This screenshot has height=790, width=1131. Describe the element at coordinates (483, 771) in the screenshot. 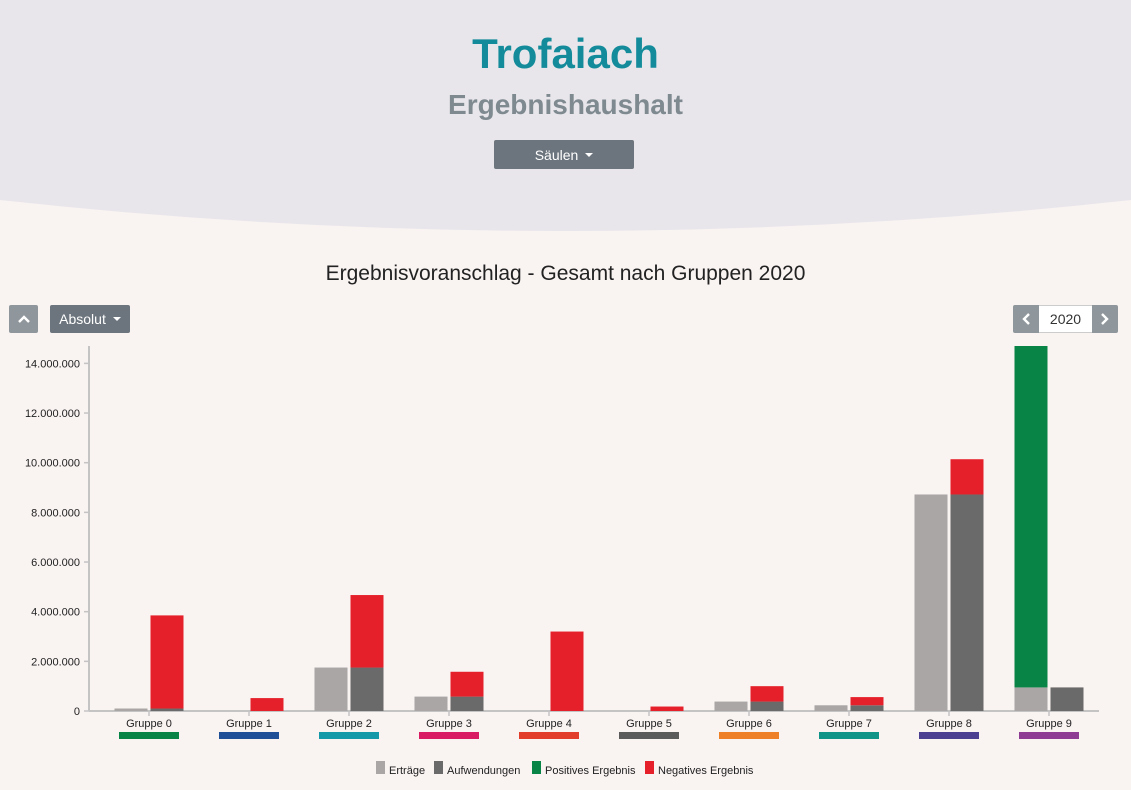

I see `legend-label: Aufwendungen` at that location.